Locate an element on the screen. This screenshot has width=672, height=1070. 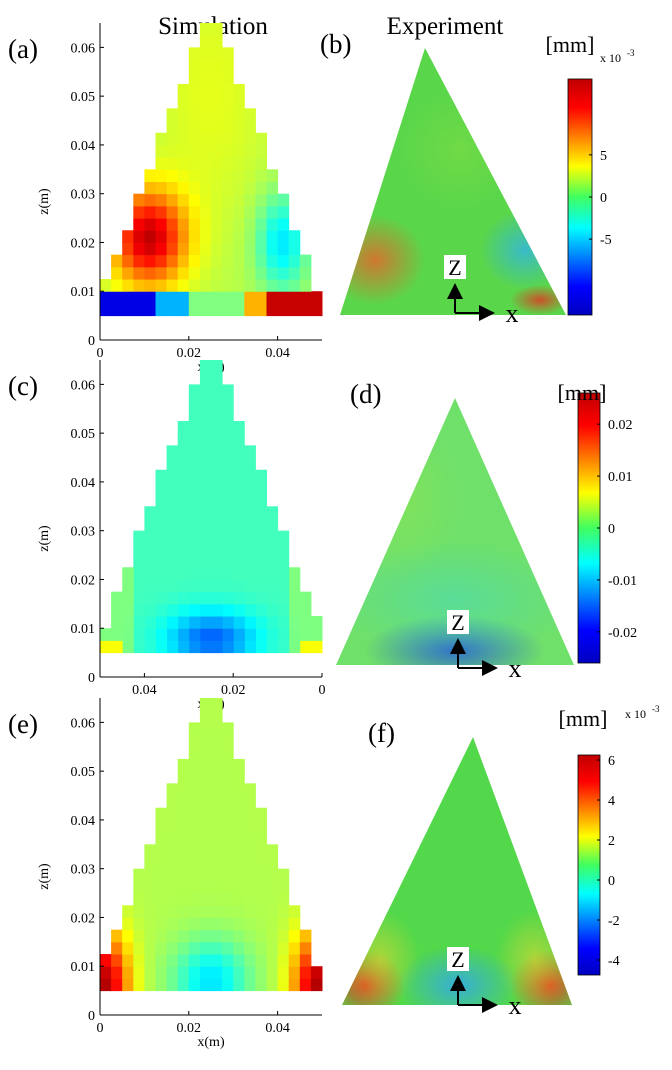
y-tick-label: 0.03 is located at coordinates (83, 532).